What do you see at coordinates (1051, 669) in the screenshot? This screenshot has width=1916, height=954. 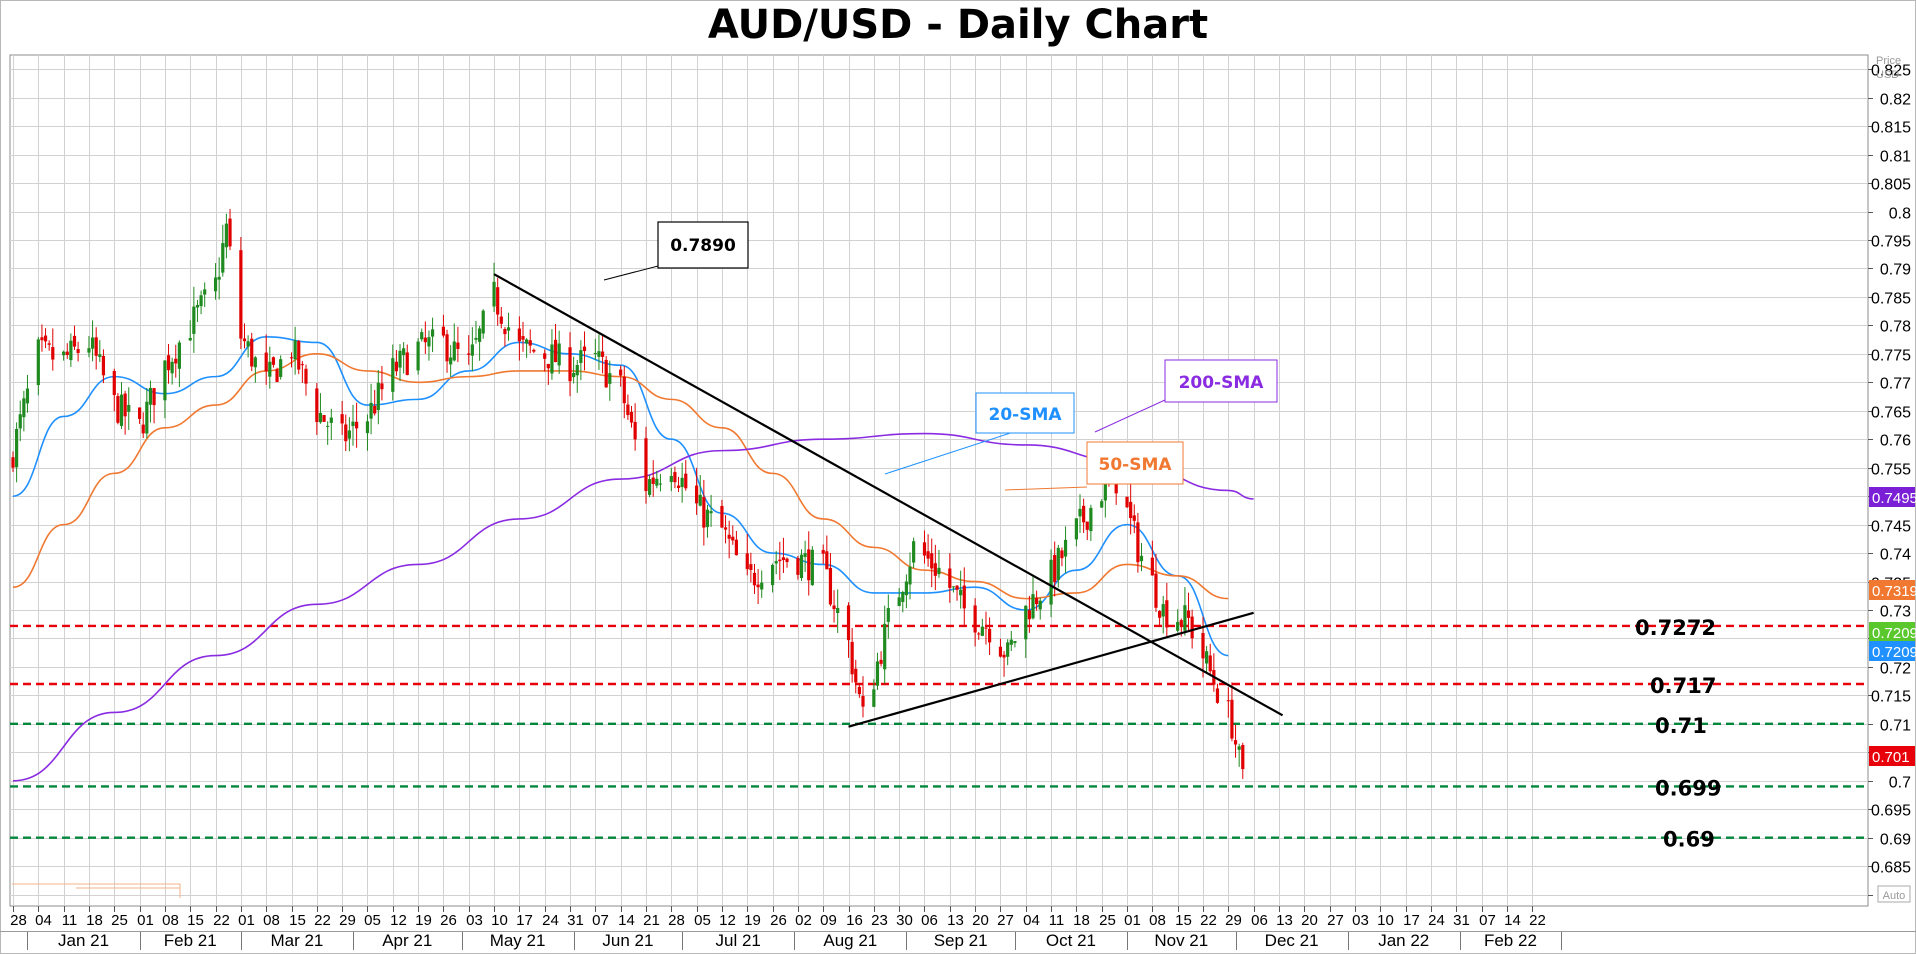 I see `trendline` at bounding box center [1051, 669].